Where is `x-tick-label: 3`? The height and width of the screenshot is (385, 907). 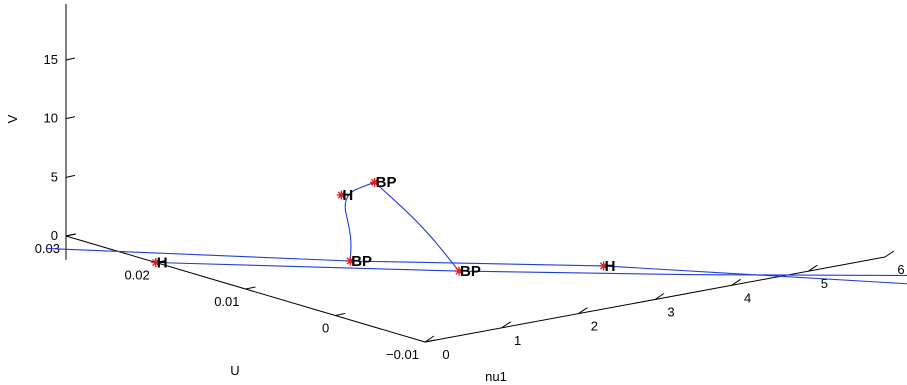 x-tick-label: 3 is located at coordinates (670, 312).